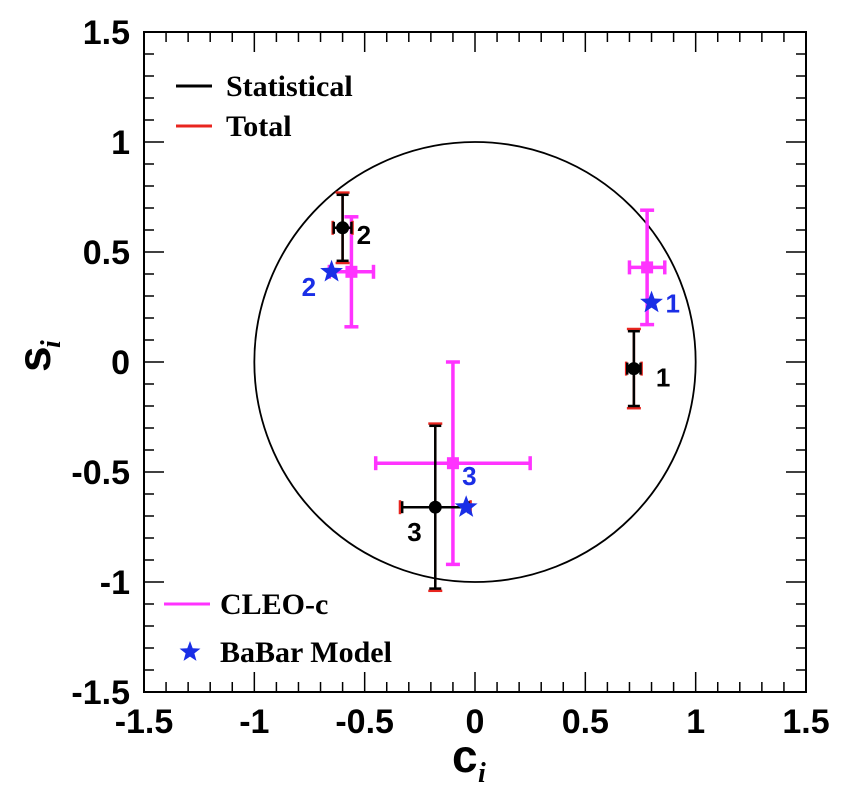  What do you see at coordinates (306, 652) in the screenshot?
I see `legend-entry-label: BaBar Model` at bounding box center [306, 652].